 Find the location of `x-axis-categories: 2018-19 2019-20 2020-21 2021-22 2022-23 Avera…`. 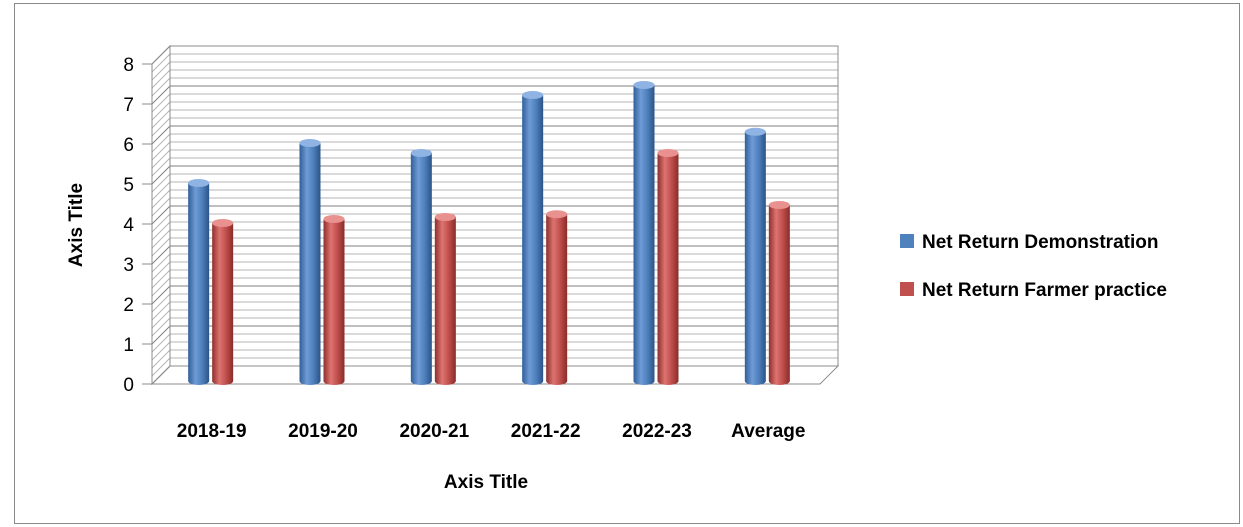

x-axis-categories: 2018-19 2019-20 2020-21 2021-22 2022-23 Avera… is located at coordinates (491, 431).